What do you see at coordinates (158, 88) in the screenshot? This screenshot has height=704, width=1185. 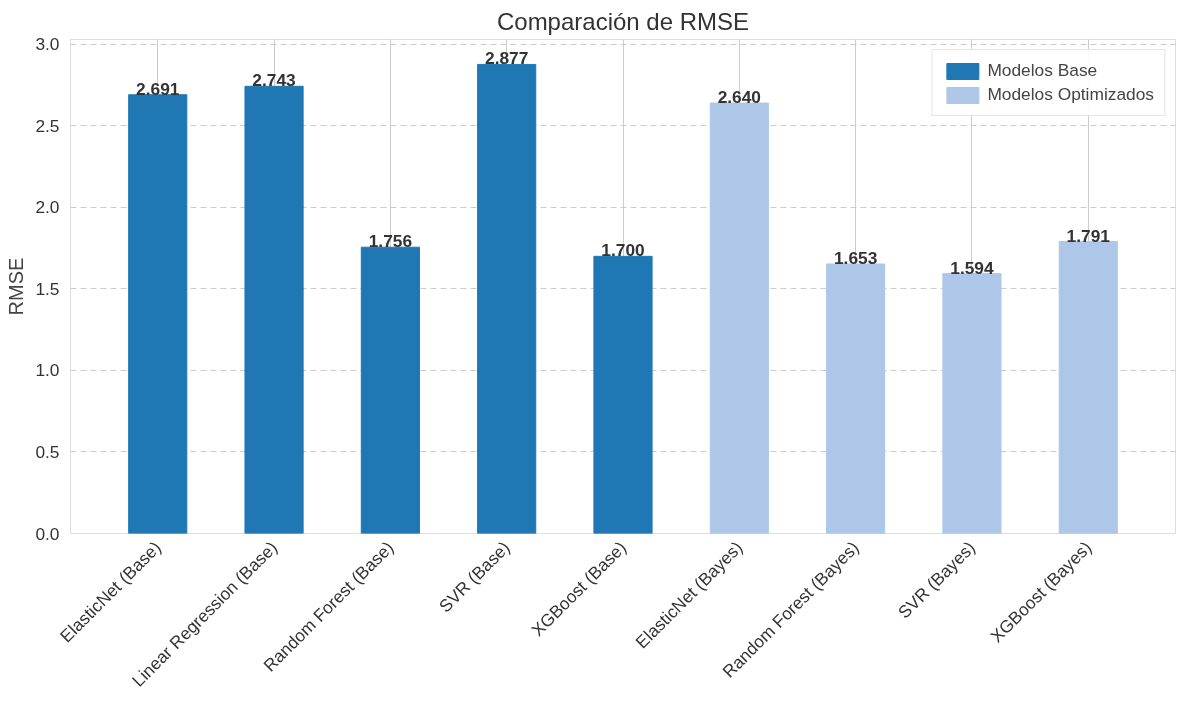 I see `data-label: 2.691` at bounding box center [158, 88].